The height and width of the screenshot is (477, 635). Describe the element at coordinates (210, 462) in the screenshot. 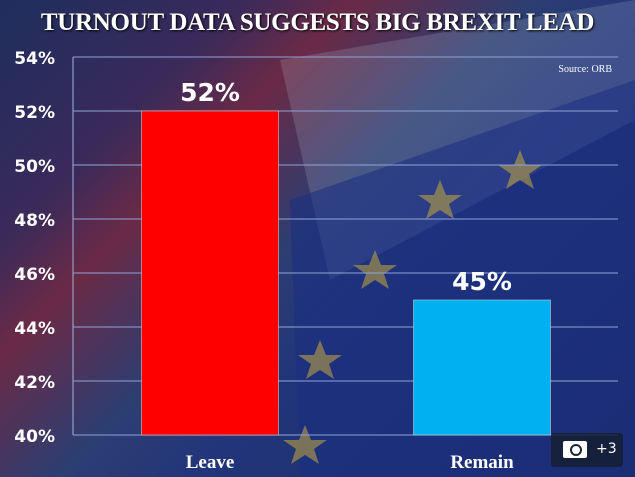

I see `x-tick-label: Leave` at that location.